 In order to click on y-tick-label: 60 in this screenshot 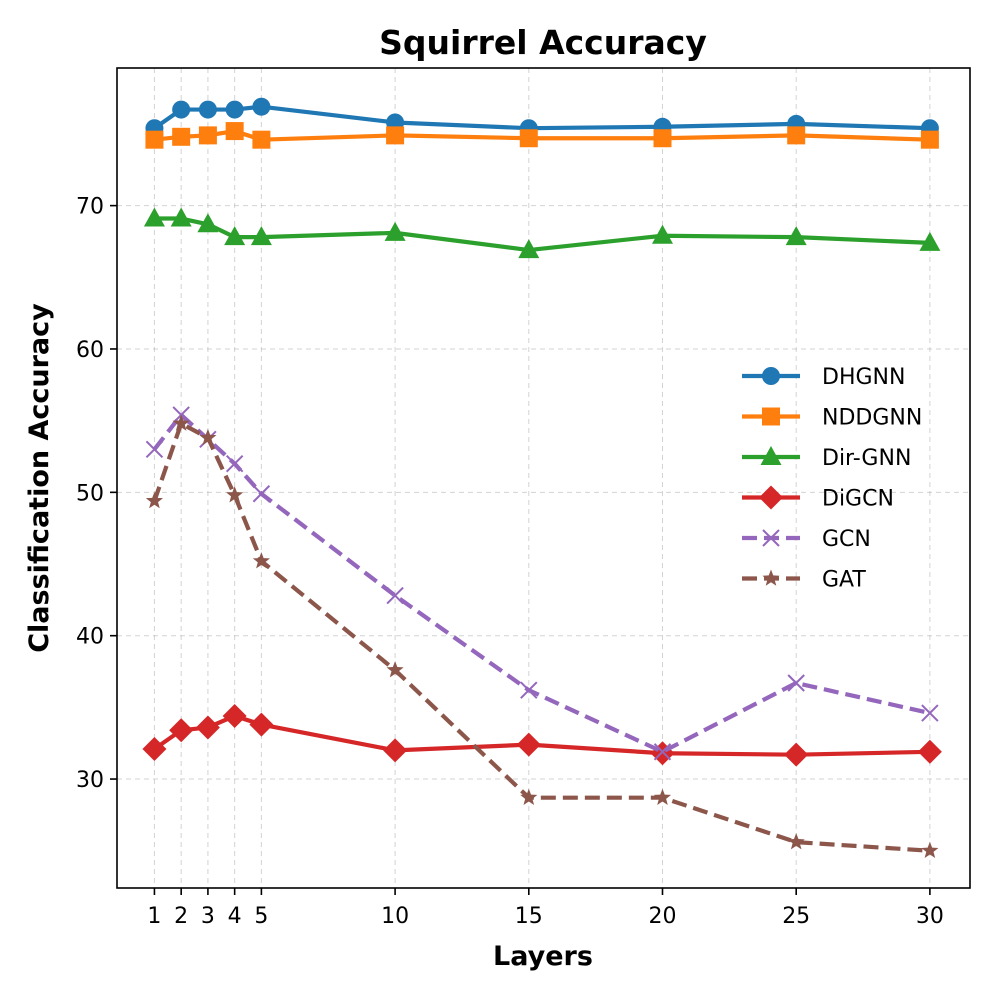, I will do `click(90, 350)`.